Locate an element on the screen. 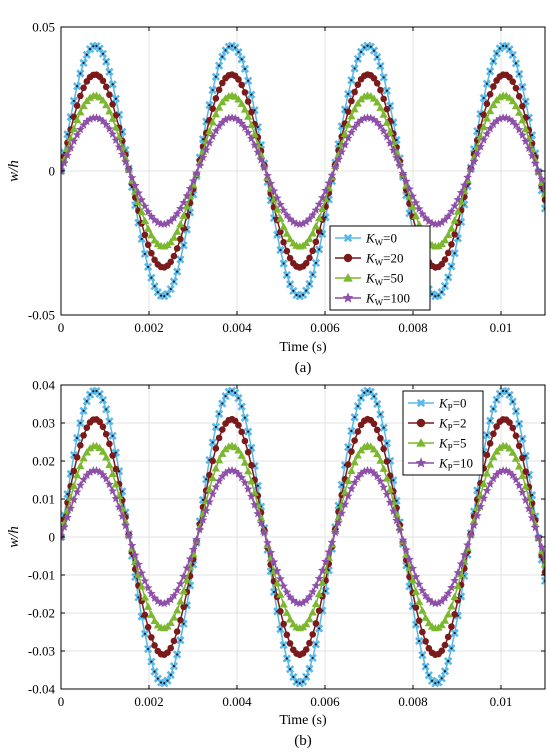 The width and height of the screenshot is (550, 753). y-tick-label: 0.02 is located at coordinates (43, 461).